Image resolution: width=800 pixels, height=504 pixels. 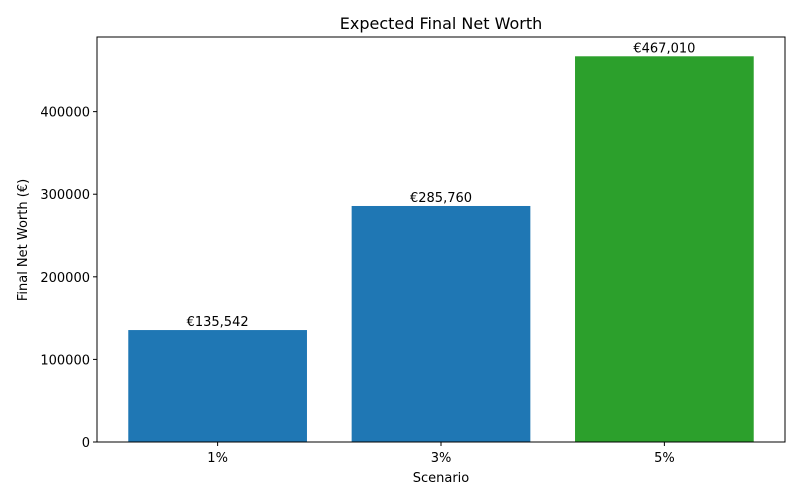 What do you see at coordinates (65, 278) in the screenshot?
I see `y-tick-label: 200000` at bounding box center [65, 278].